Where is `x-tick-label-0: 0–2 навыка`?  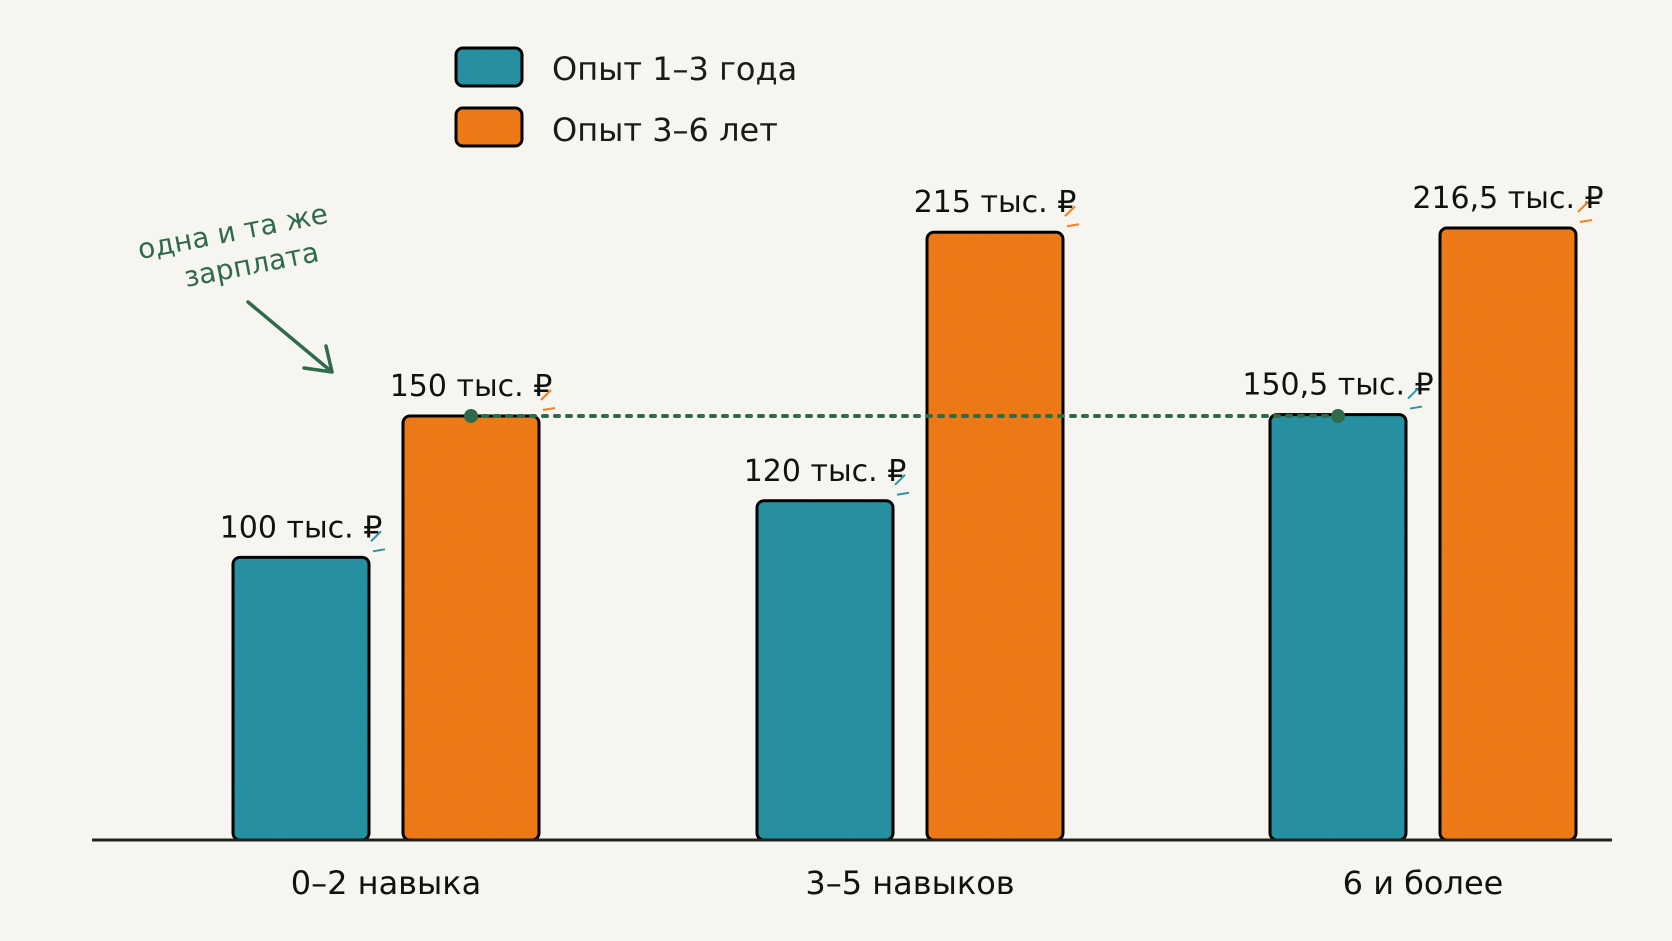 x-tick-label-0: 0–2 навыка is located at coordinates (386, 883).